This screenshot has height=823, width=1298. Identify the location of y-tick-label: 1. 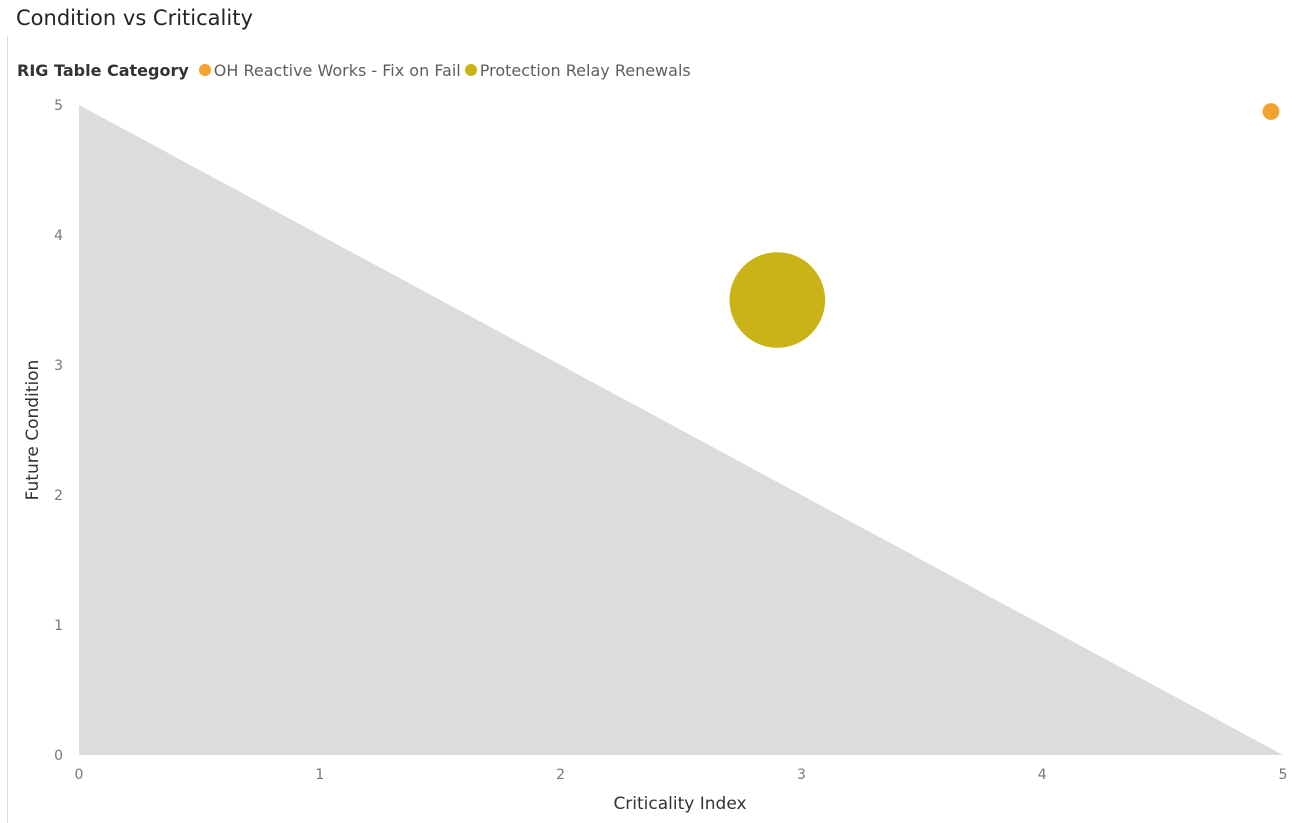
(58, 626).